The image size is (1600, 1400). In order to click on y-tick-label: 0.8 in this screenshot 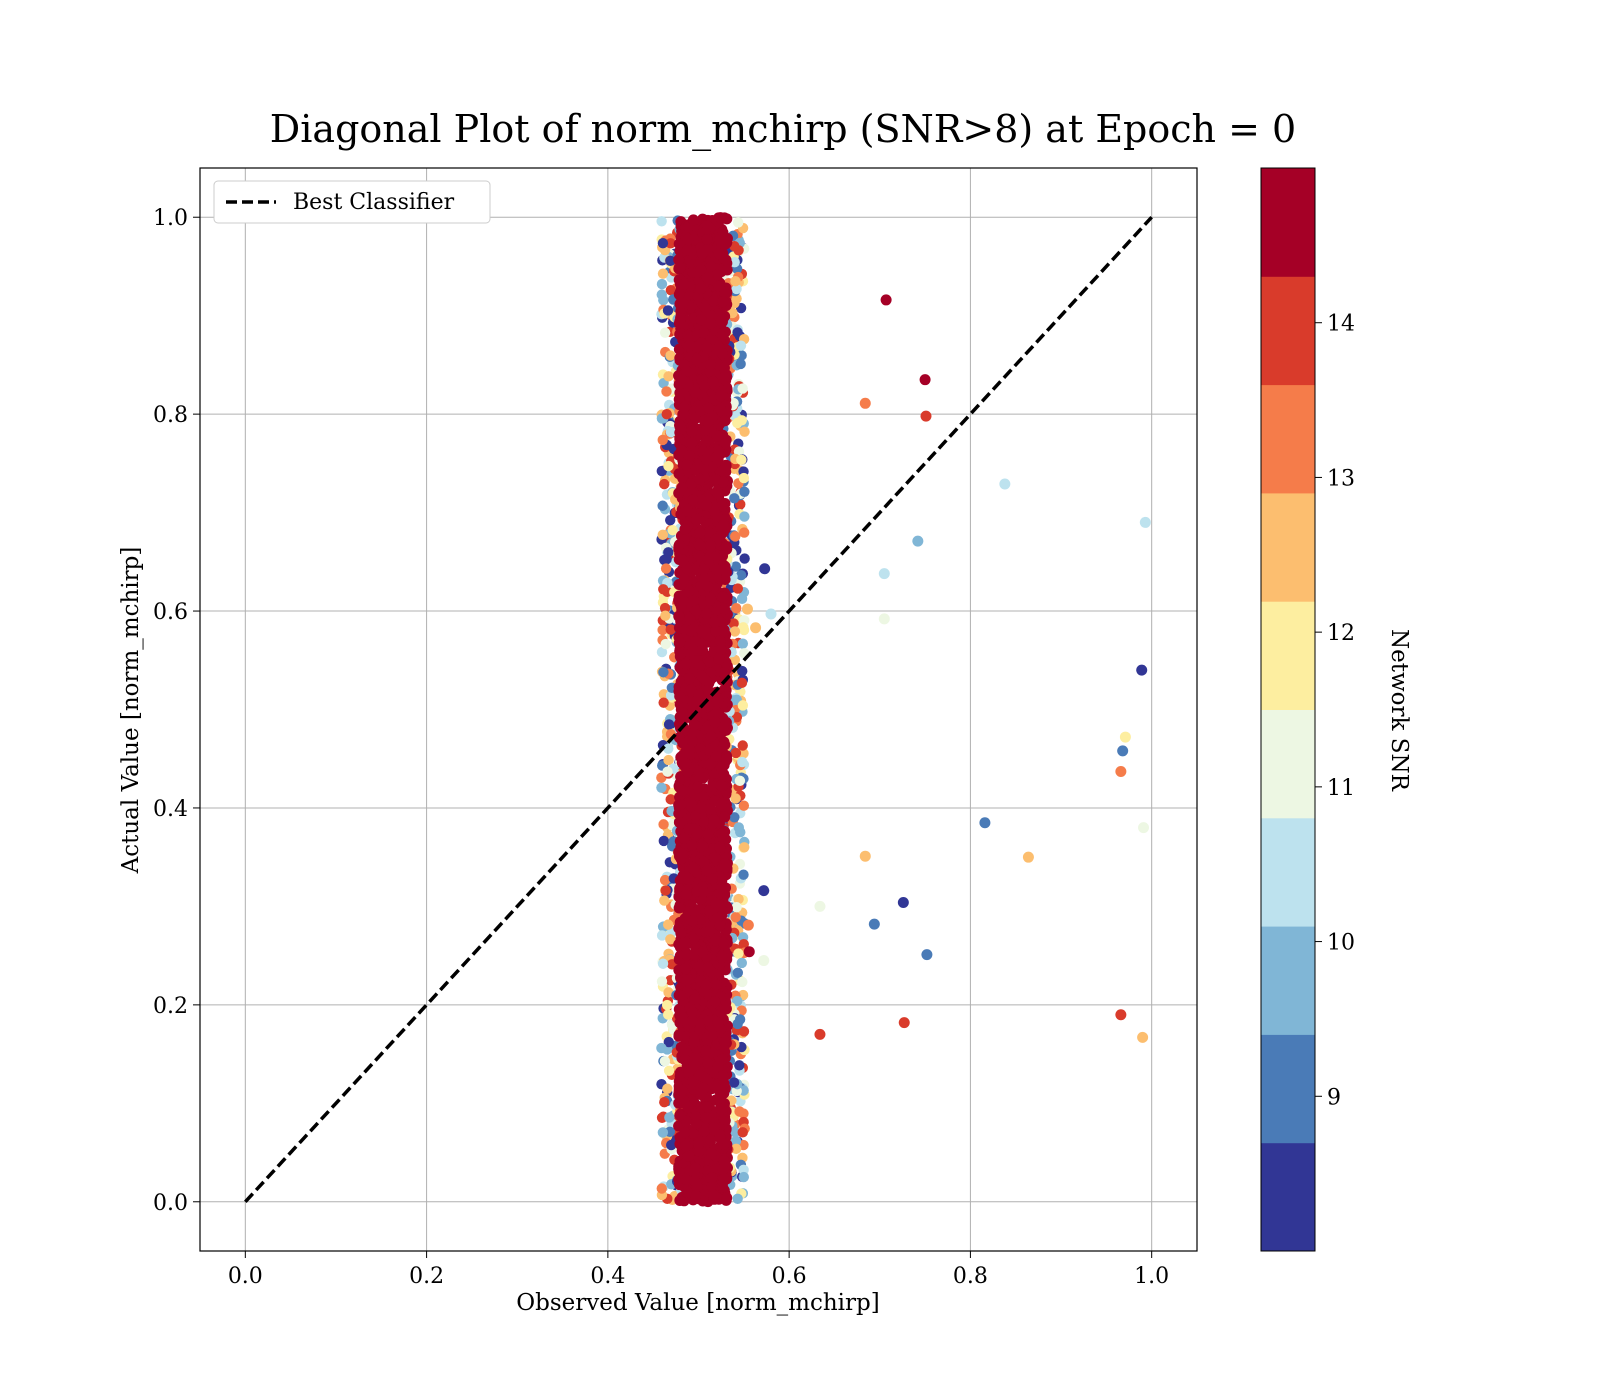, I will do `click(170, 415)`.